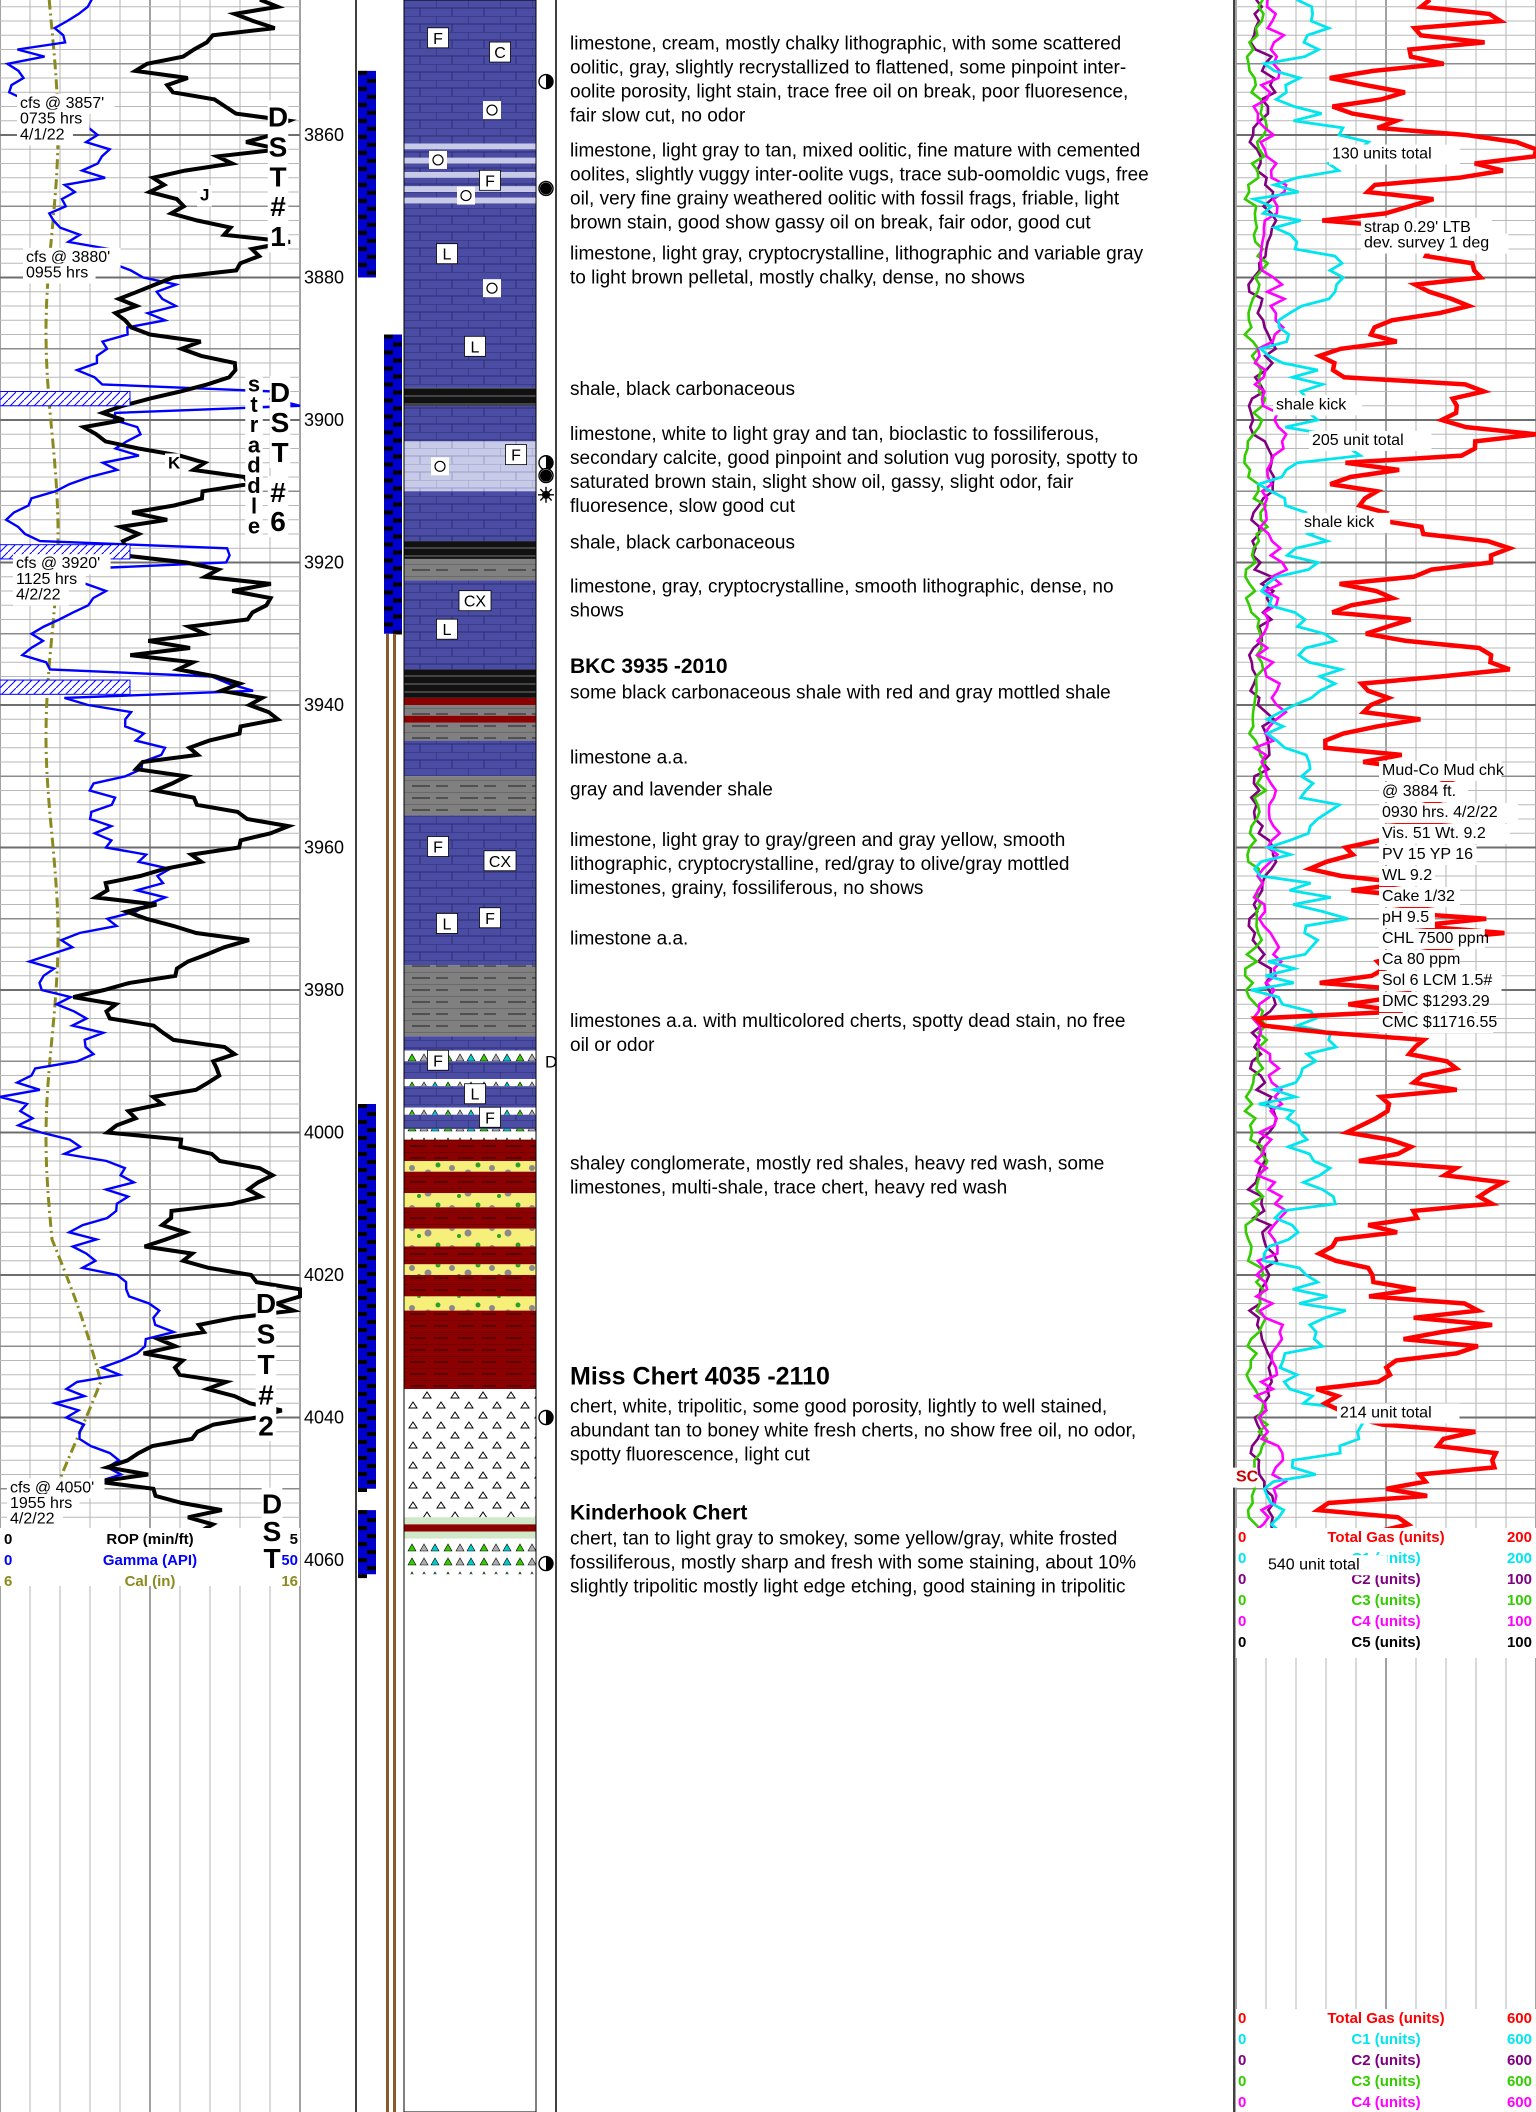  I want to click on scale-header-background, so click(150, 1557).